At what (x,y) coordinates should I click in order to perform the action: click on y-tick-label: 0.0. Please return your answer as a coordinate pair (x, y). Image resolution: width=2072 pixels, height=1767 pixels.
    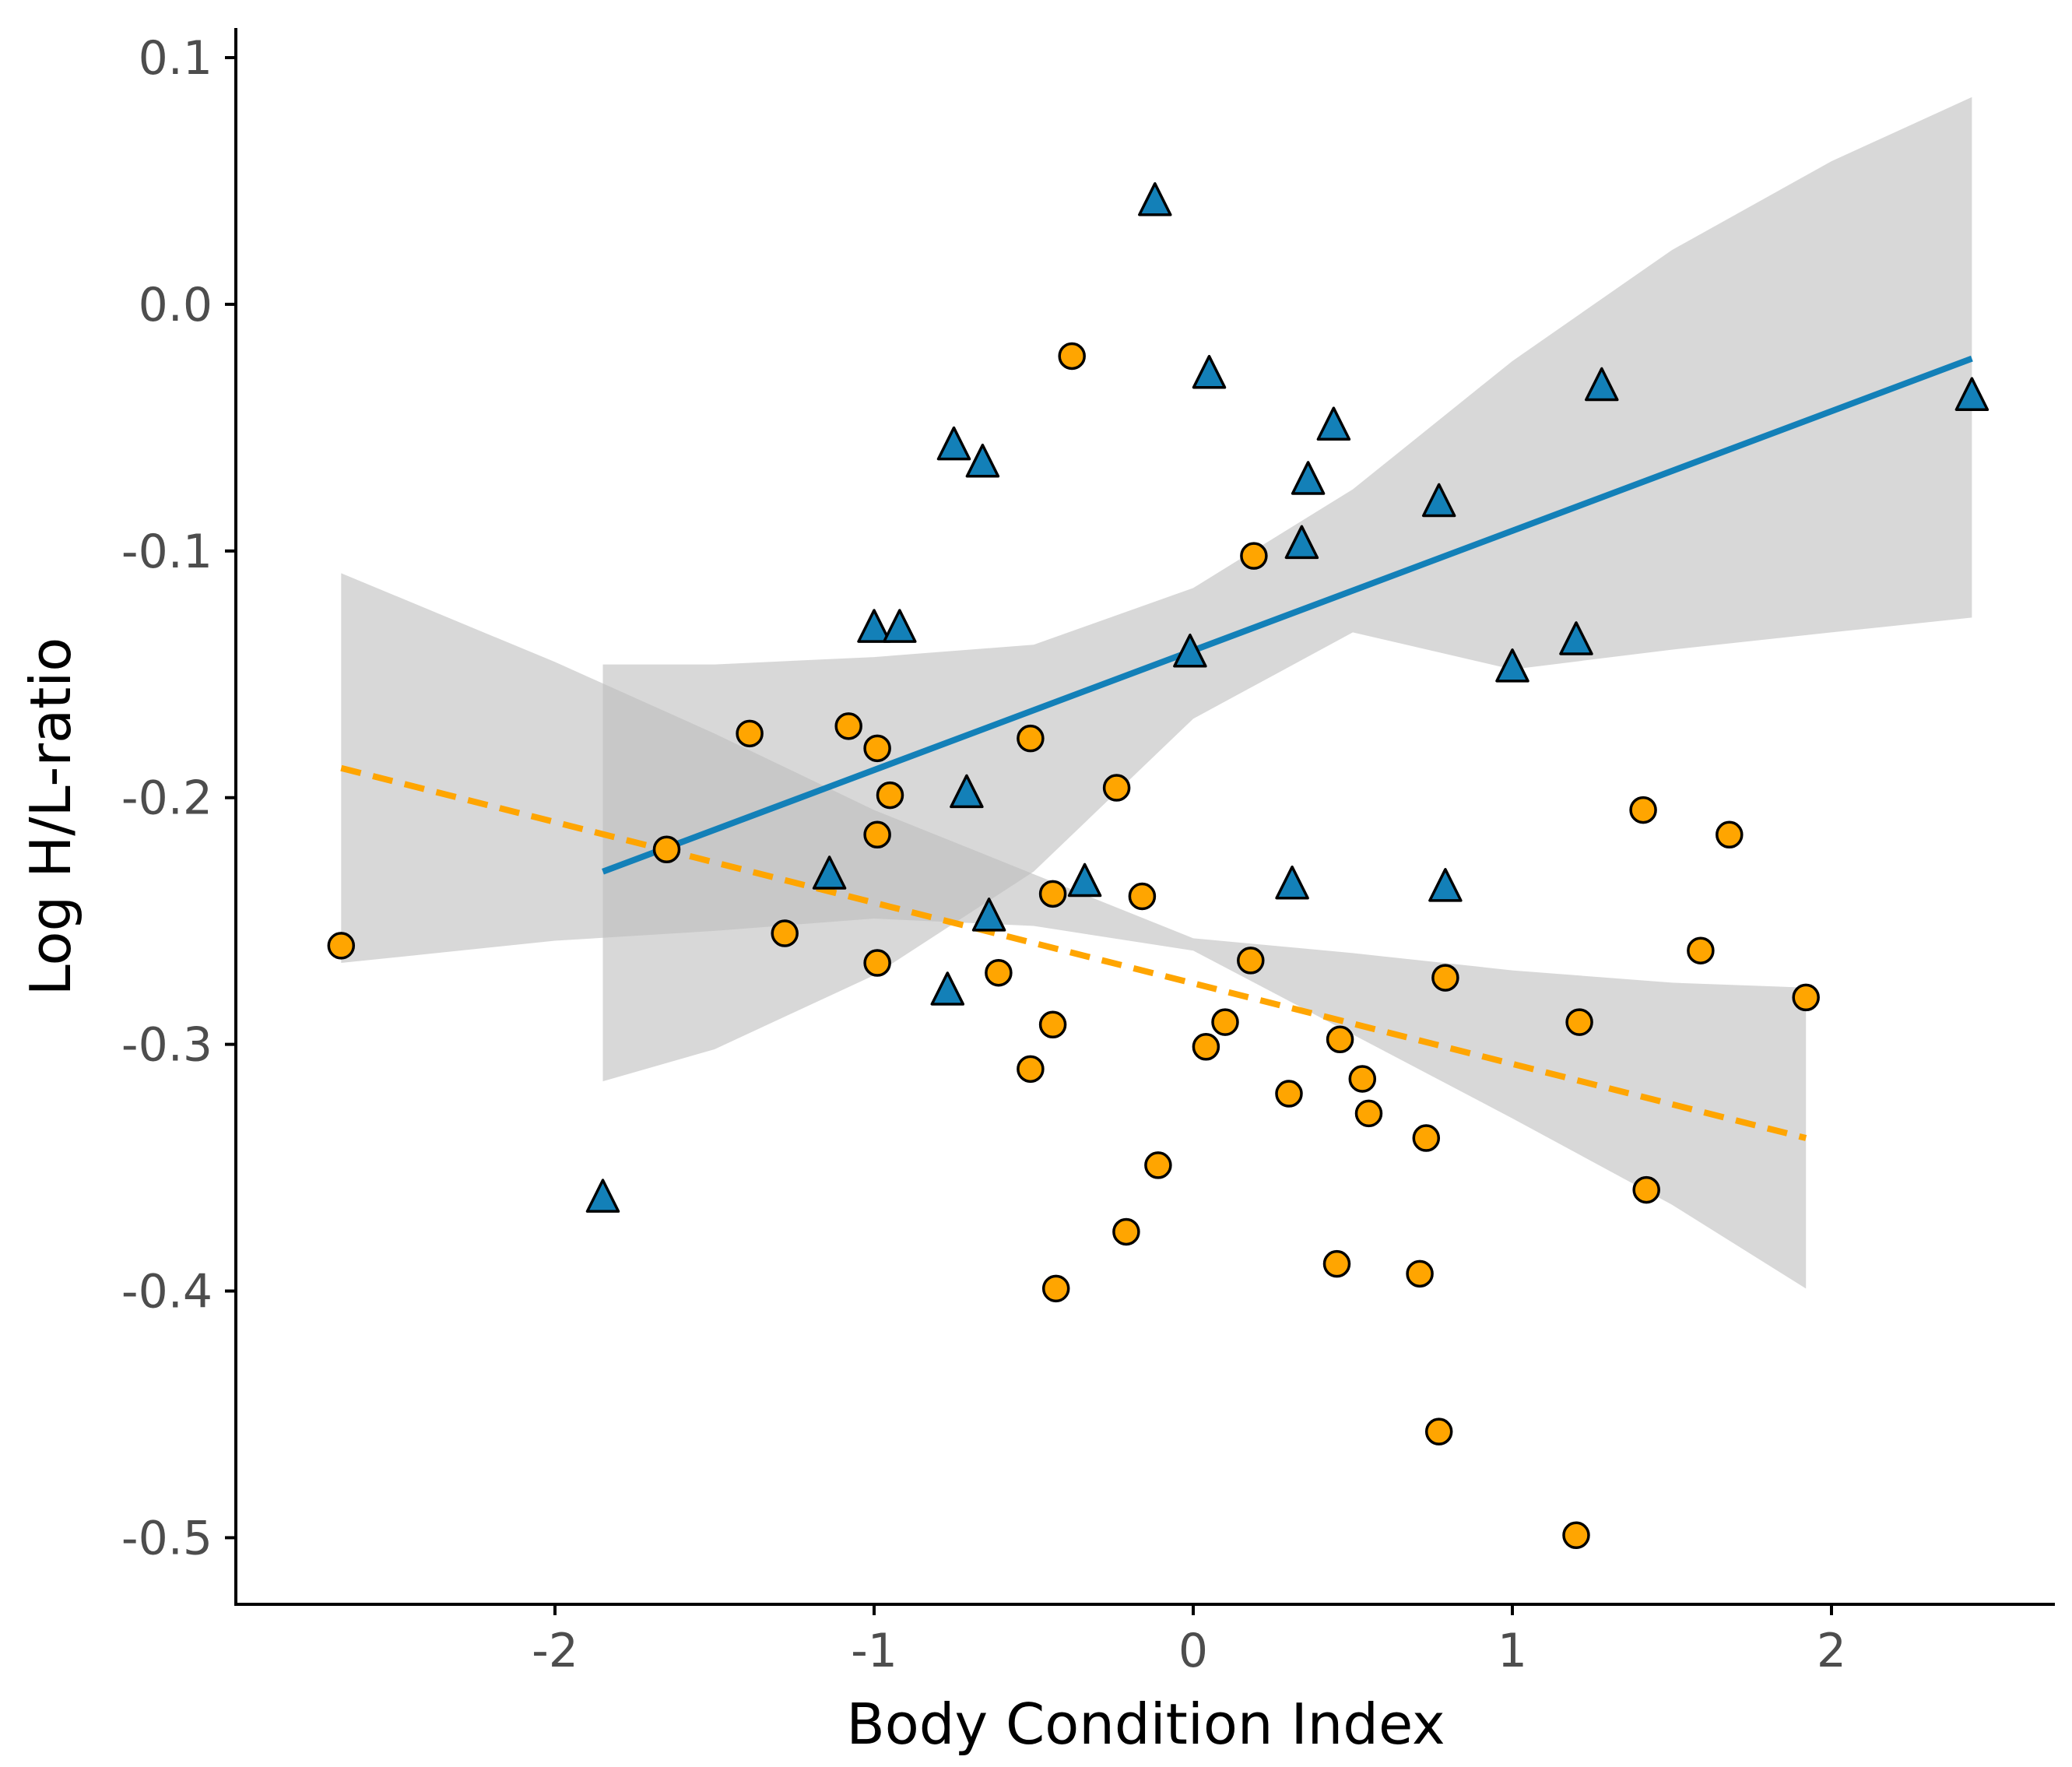
    Looking at the image, I should click on (175, 305).